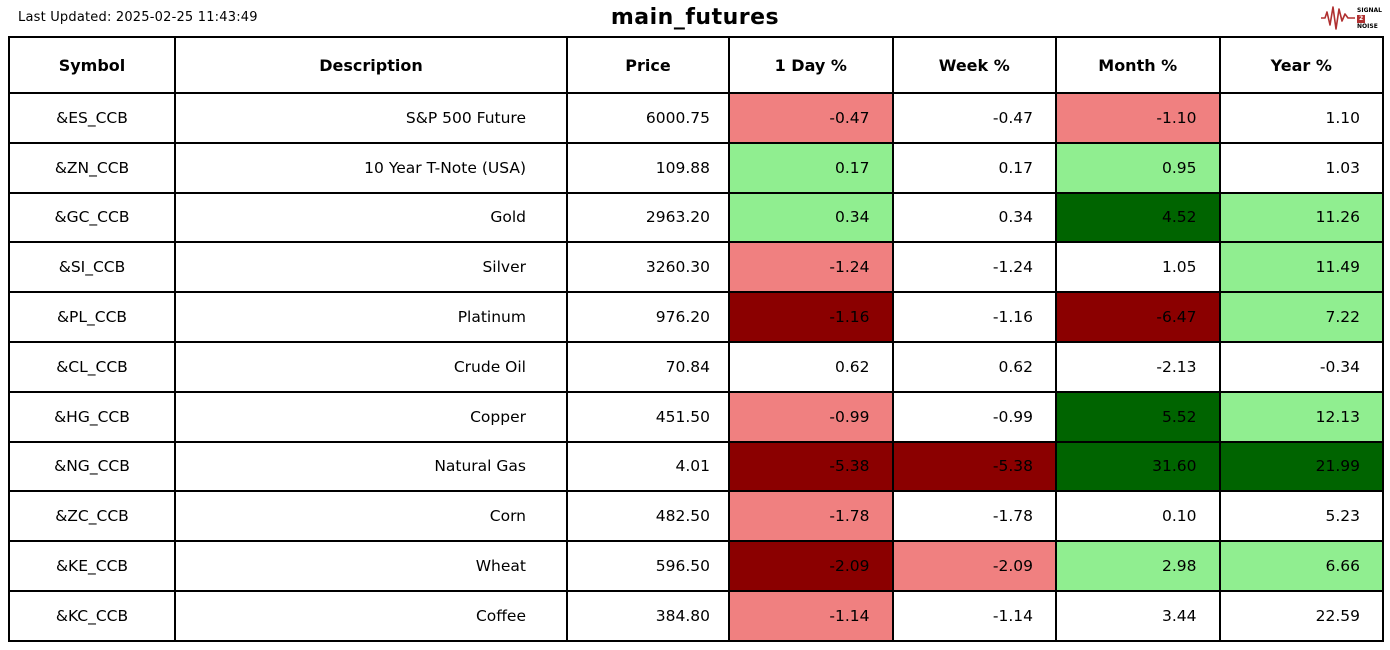 This screenshot has height=650, width=1390. What do you see at coordinates (811, 65) in the screenshot?
I see `col-header-day: 1 Day %` at bounding box center [811, 65].